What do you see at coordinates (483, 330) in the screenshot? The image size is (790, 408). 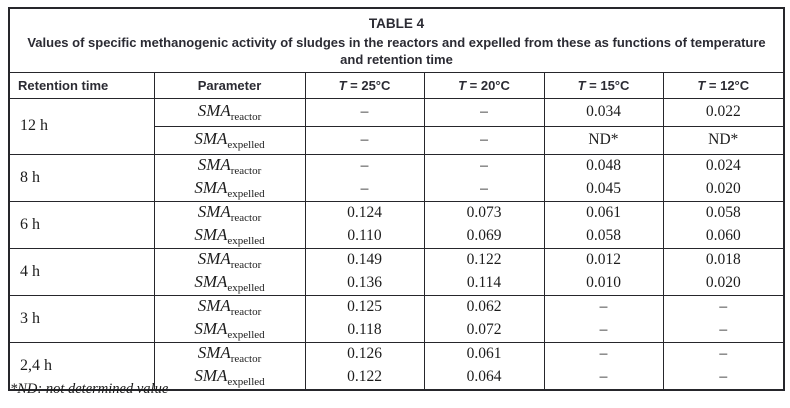 I see `value-cell: 0.072` at bounding box center [483, 330].